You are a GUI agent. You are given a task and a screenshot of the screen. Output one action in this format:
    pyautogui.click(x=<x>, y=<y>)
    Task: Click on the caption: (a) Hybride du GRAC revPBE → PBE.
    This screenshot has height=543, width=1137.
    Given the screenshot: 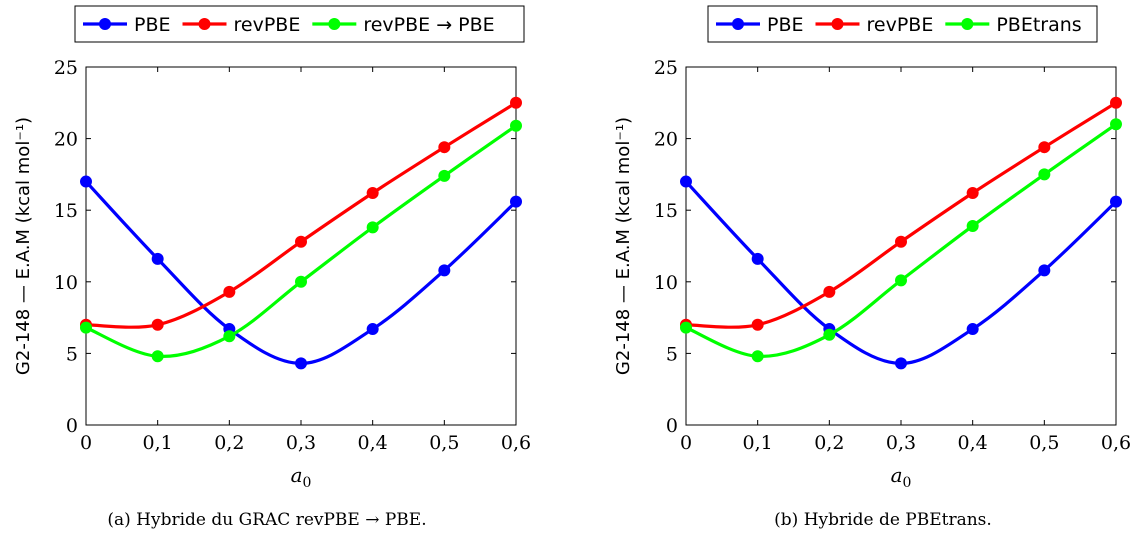 What is the action you would take?
    pyautogui.click(x=266, y=520)
    